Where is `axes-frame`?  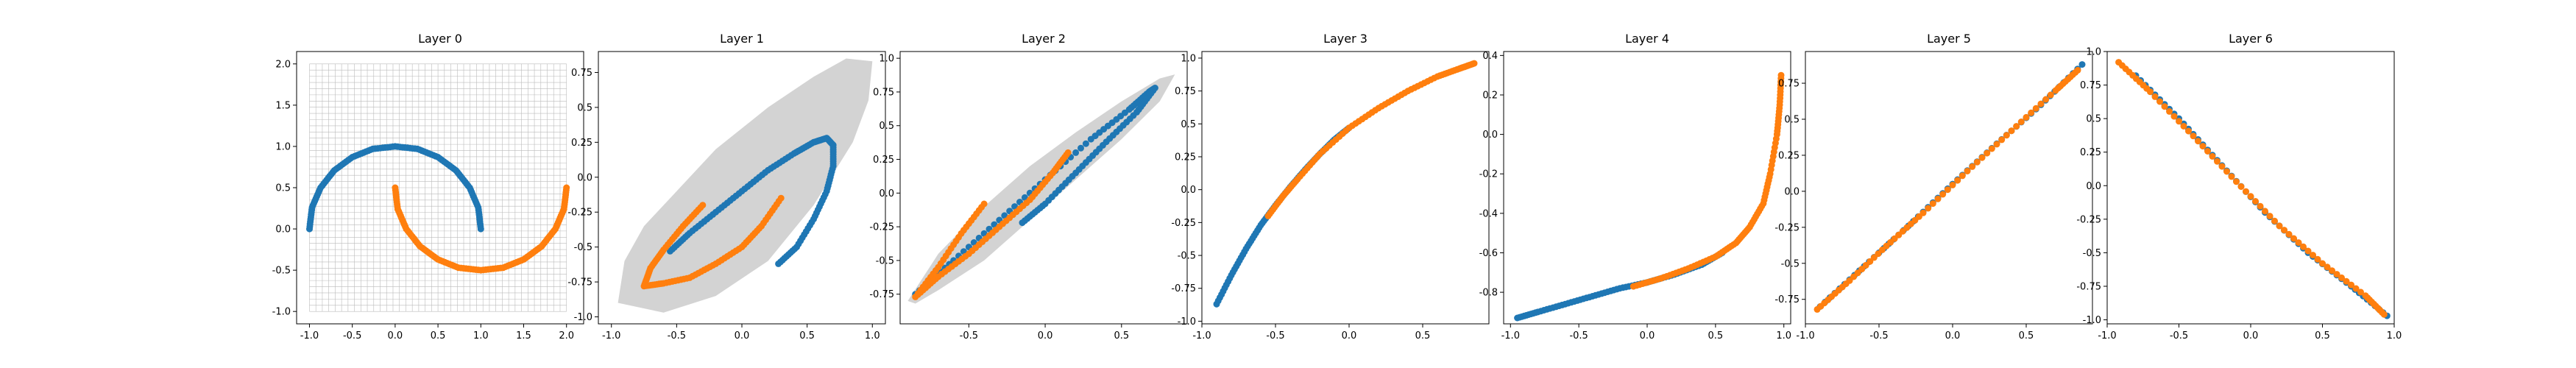
axes-frame is located at coordinates (1345, 188).